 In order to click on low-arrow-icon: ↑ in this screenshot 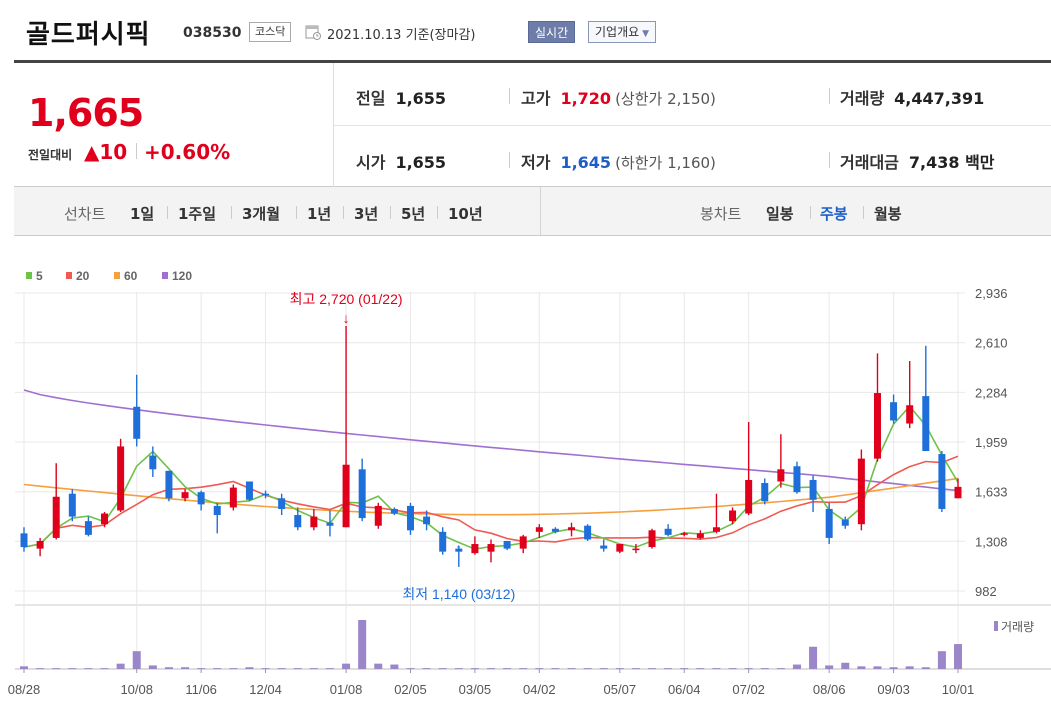, I will do `click(458, 548)`.